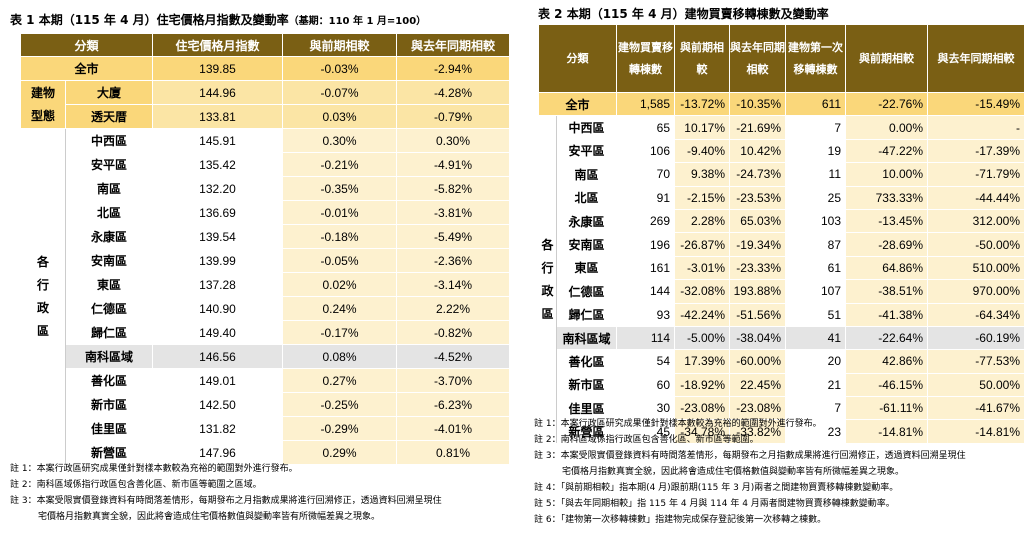 This screenshot has width=1024, height=534. What do you see at coordinates (266, 308) in the screenshot?
I see `table-row: 仁德區 140.90 0.24% 2.22%` at bounding box center [266, 308].